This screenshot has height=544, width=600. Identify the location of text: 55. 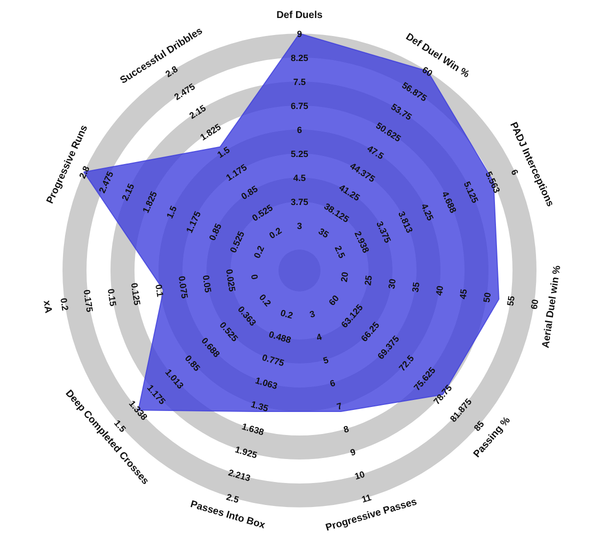
(510, 301).